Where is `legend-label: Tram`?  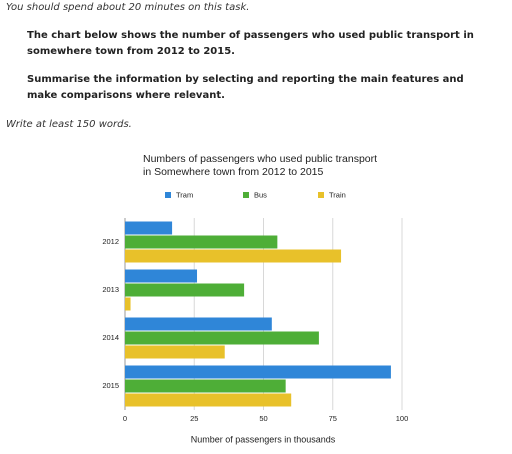 legend-label: Tram is located at coordinates (184, 194).